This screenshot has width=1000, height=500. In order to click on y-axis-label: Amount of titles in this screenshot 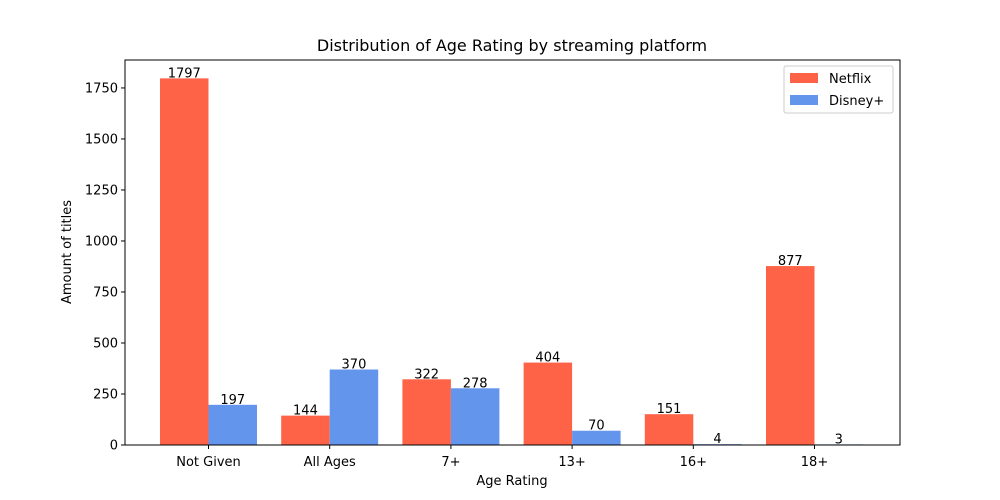, I will do `click(67, 252)`.